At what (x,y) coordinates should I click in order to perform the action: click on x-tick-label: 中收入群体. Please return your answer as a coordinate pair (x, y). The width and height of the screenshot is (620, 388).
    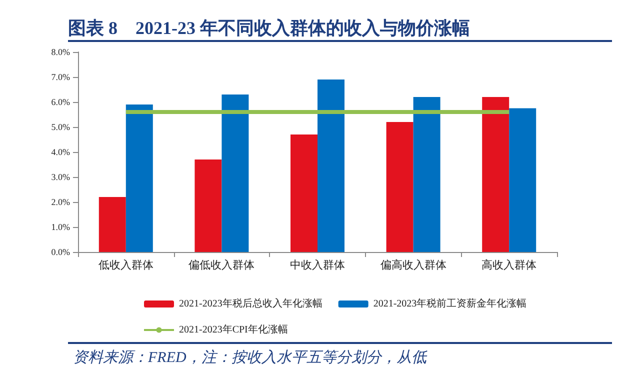
    Looking at the image, I should click on (317, 265).